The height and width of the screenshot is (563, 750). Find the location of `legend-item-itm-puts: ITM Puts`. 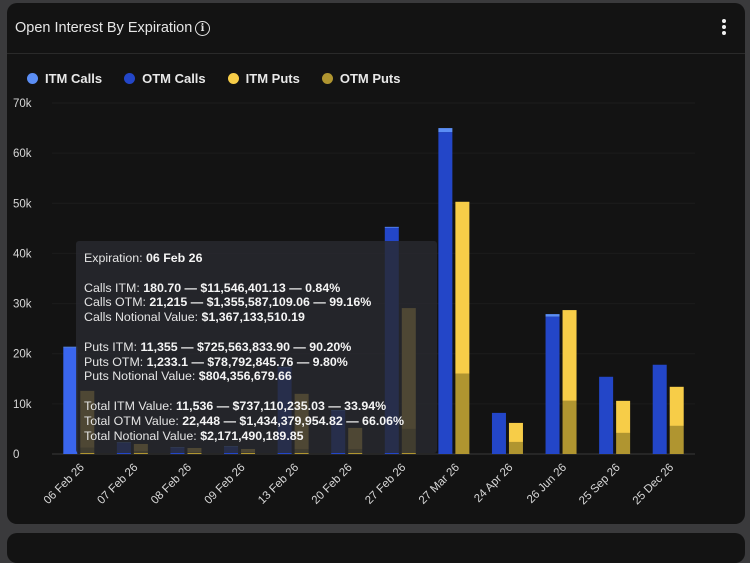

legend-item-itm-puts: ITM Puts is located at coordinates (263, 78).